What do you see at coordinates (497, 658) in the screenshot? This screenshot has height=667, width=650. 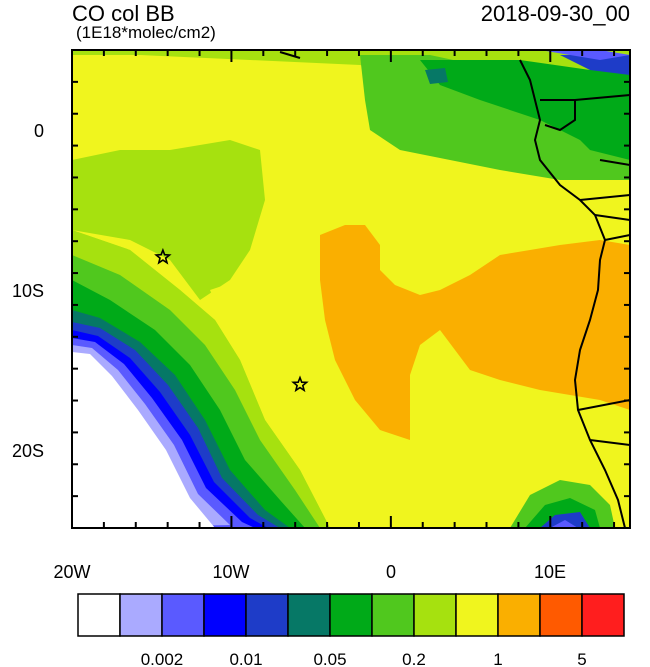 I see `colorbar-label: 1` at bounding box center [497, 658].